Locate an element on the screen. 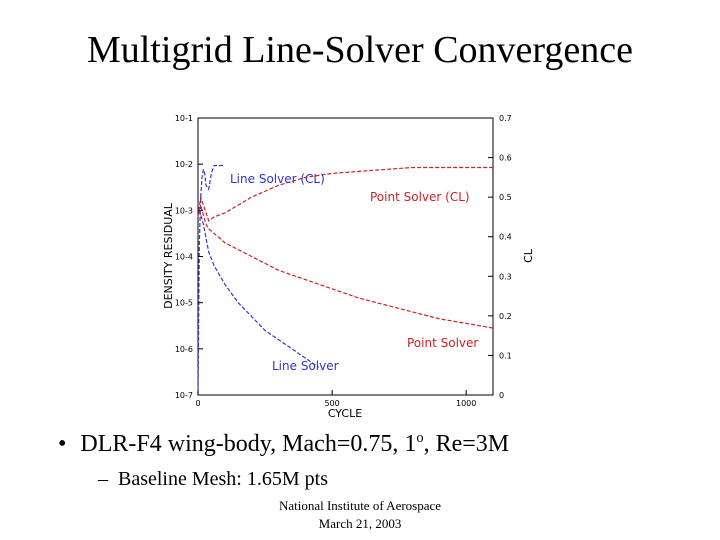  y-right-tick-label: 0.1 is located at coordinates (505, 355).